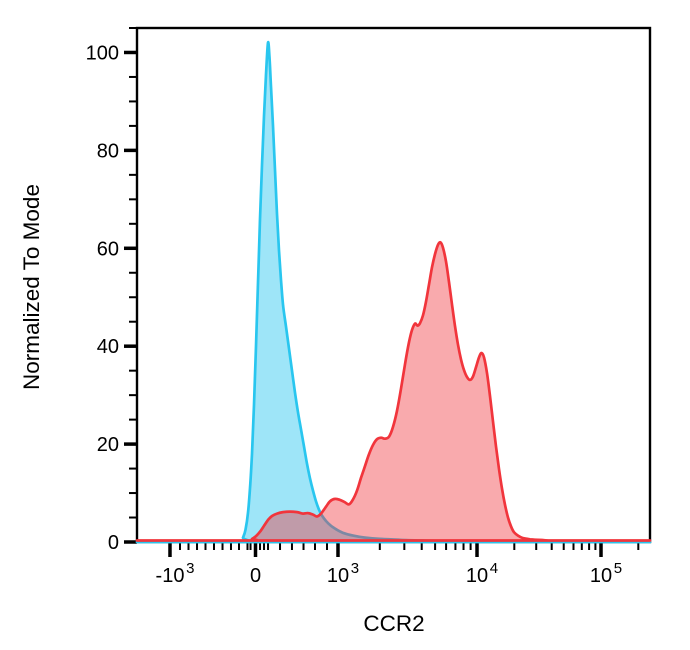  I want to click on y-tick-label: 60, so click(108, 249).